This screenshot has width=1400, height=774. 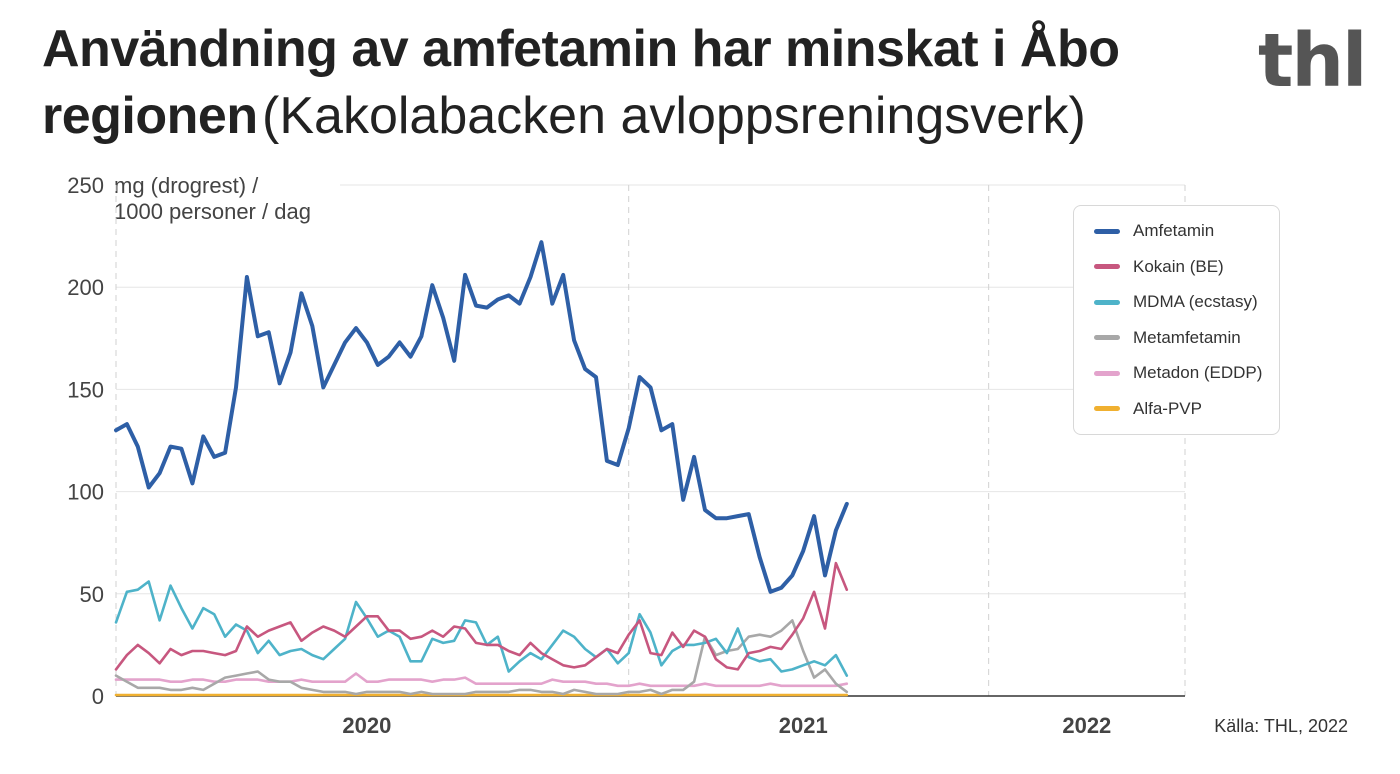 I want to click on legend-item-metamfetamin: Metamfetamin, so click(x=1167, y=338).